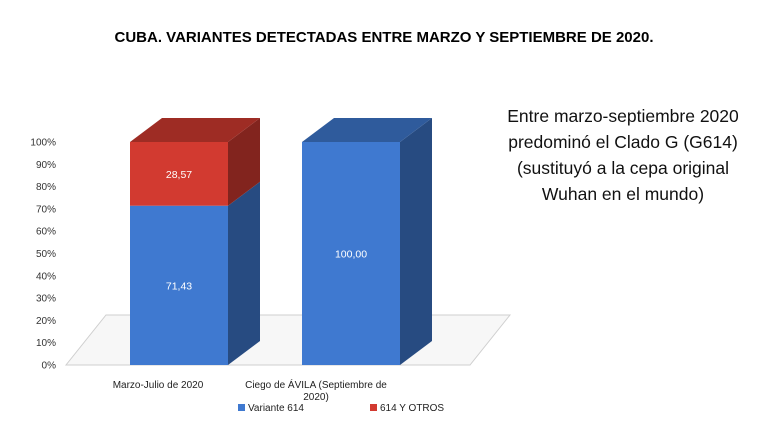 The width and height of the screenshot is (768, 432). Describe the element at coordinates (46, 321) in the screenshot. I see `y-tick-label: 20%` at that location.